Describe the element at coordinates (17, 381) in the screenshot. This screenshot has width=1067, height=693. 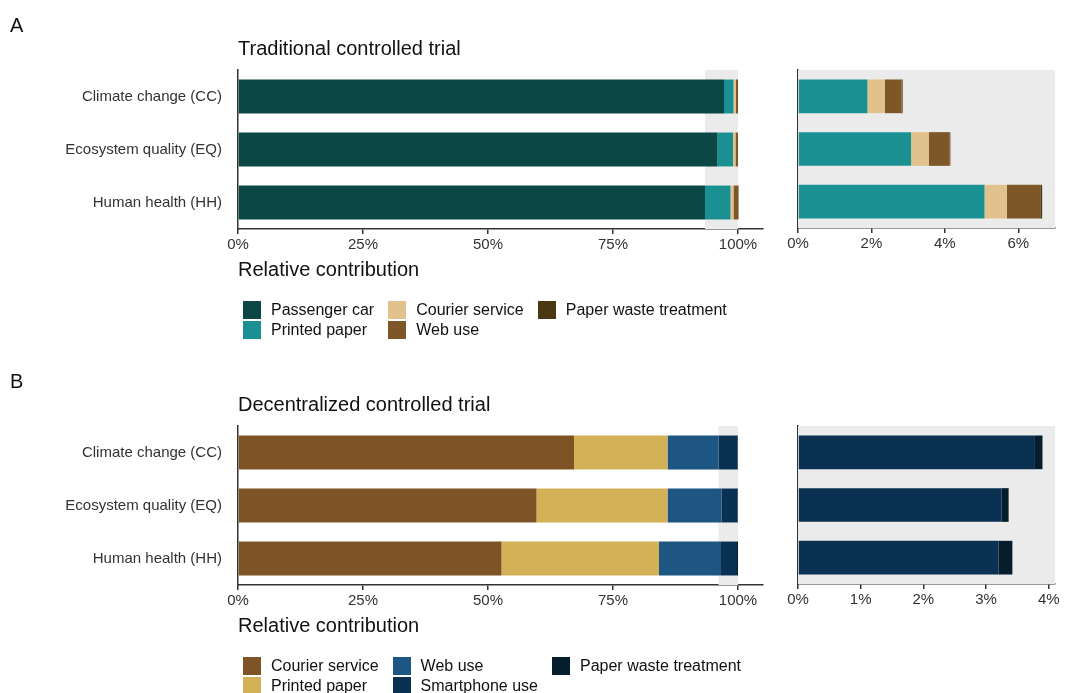
I see `text: B` at that location.